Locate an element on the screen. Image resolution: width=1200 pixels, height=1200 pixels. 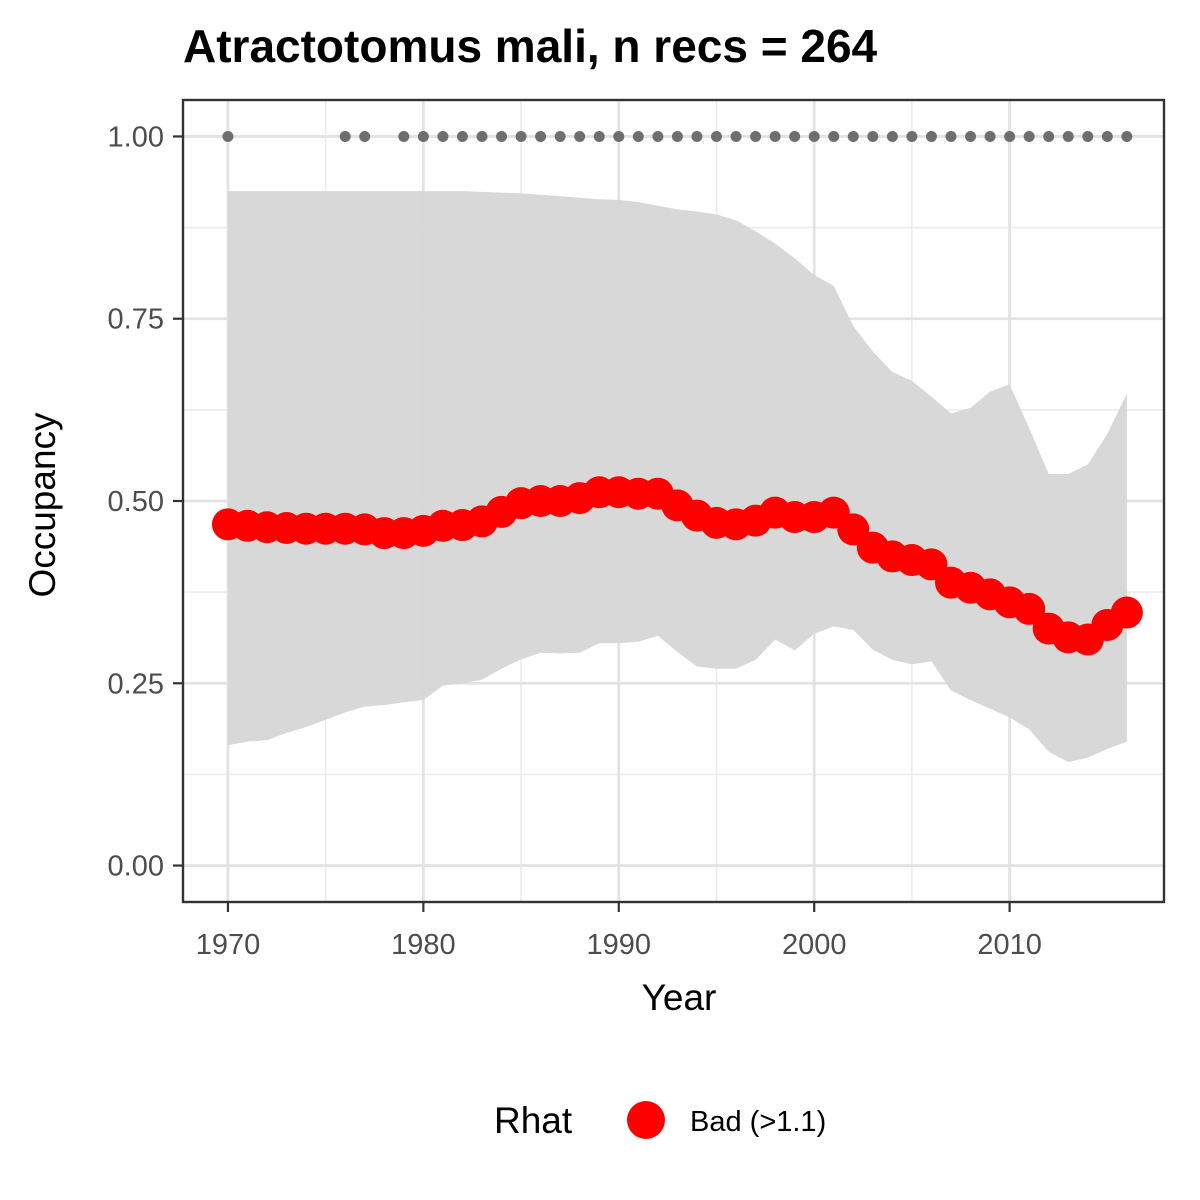
y-tick-label: 0.50 is located at coordinates (136, 502).